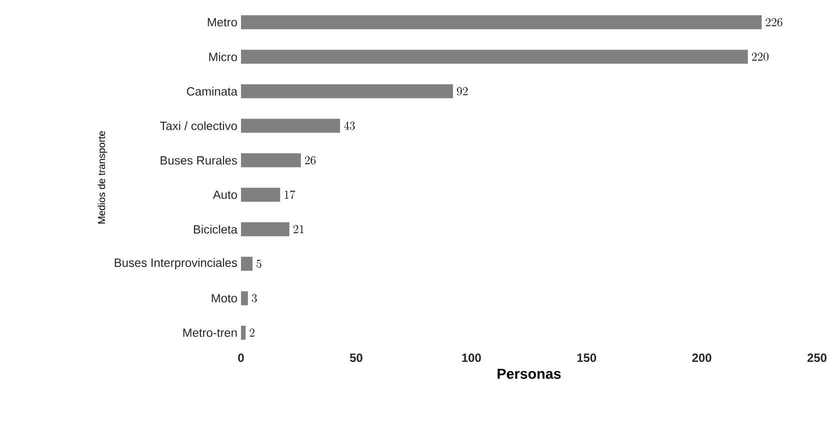 This screenshot has height=426, width=836. I want to click on x-tick-label: 0, so click(241, 358).